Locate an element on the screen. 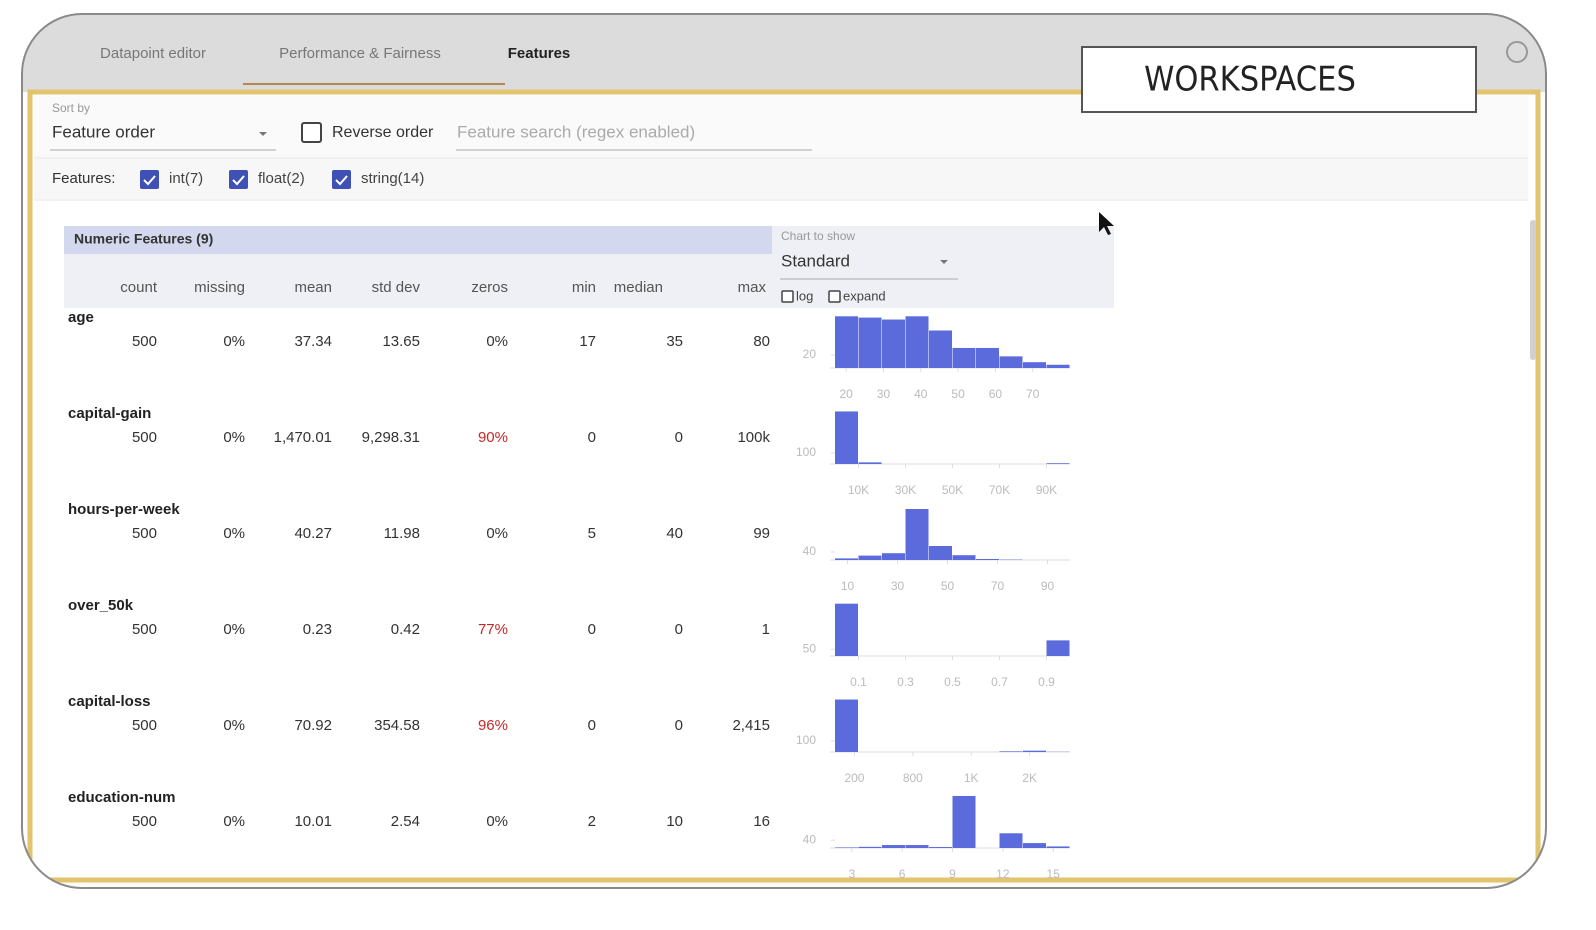  chart-option: log is located at coordinates (804, 295).